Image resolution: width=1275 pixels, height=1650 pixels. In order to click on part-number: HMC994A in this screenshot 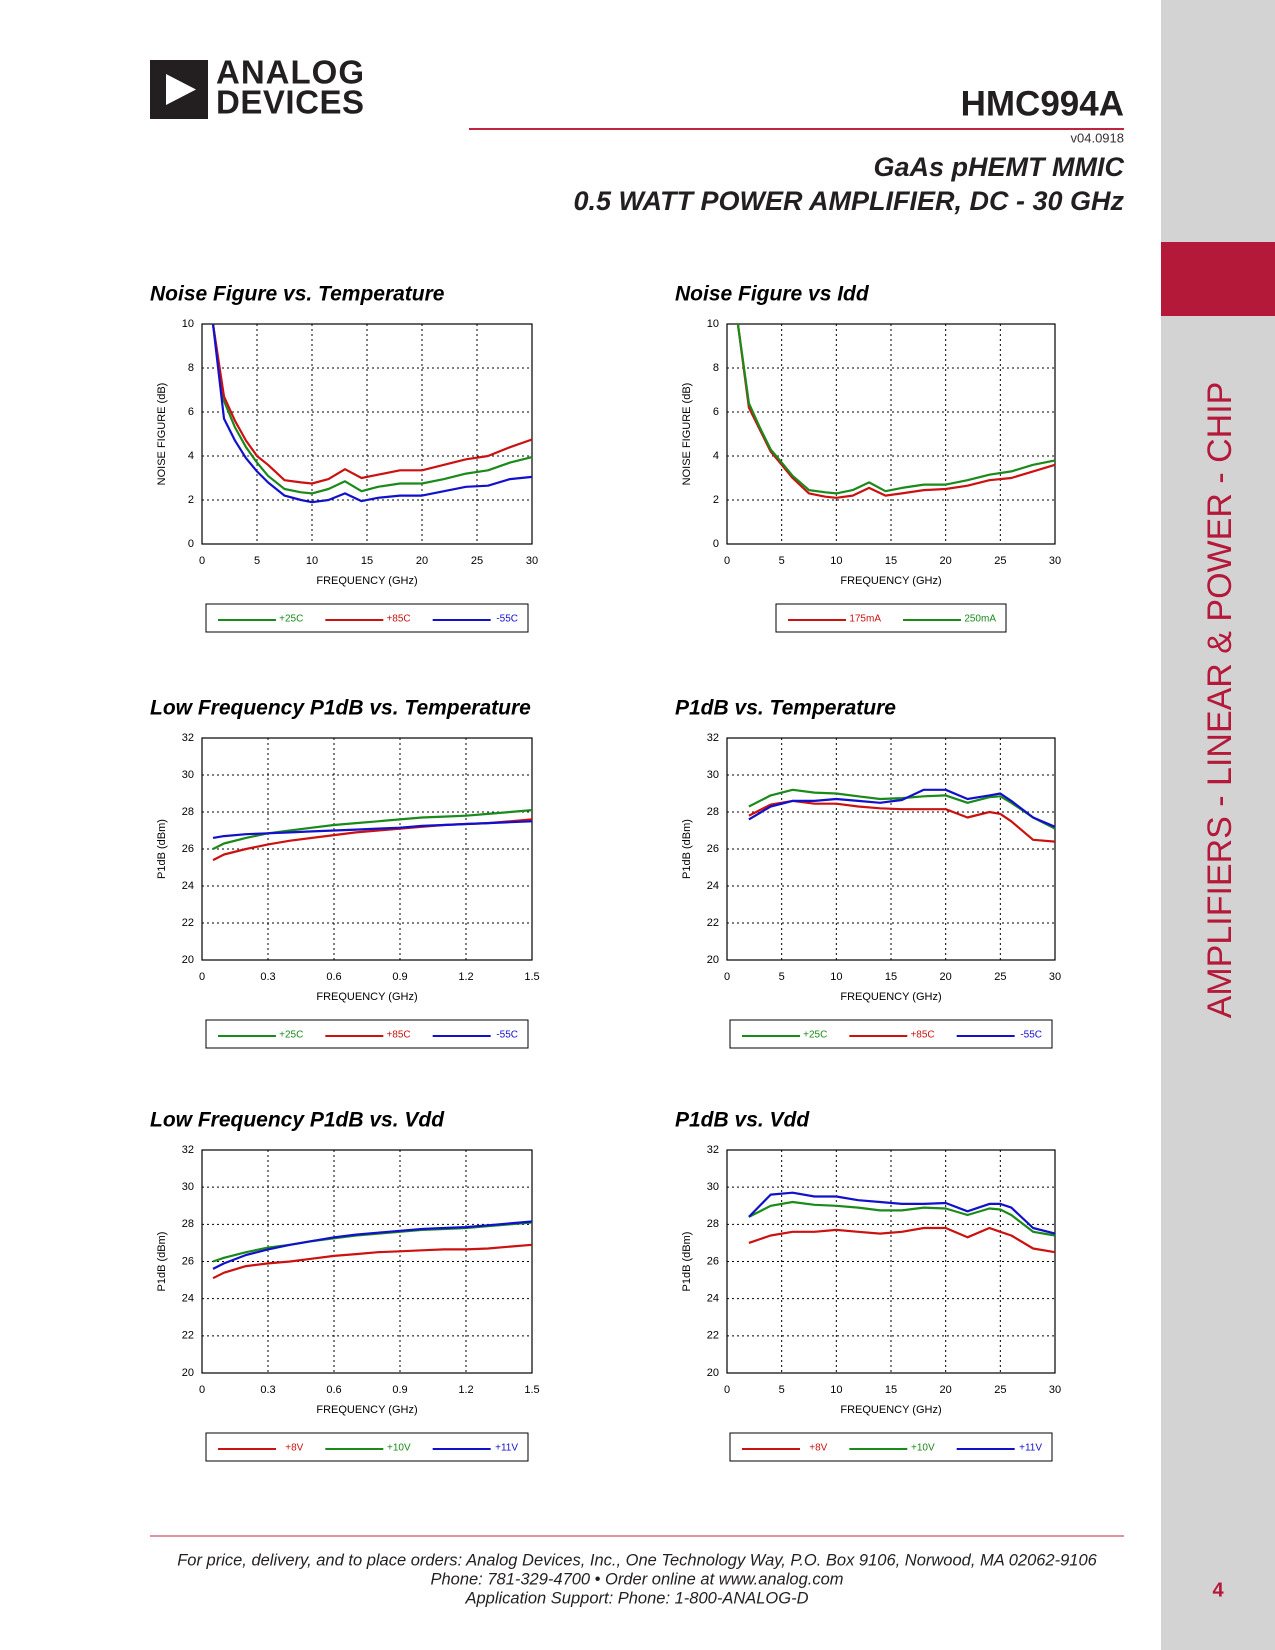, I will do `click(1042, 103)`.